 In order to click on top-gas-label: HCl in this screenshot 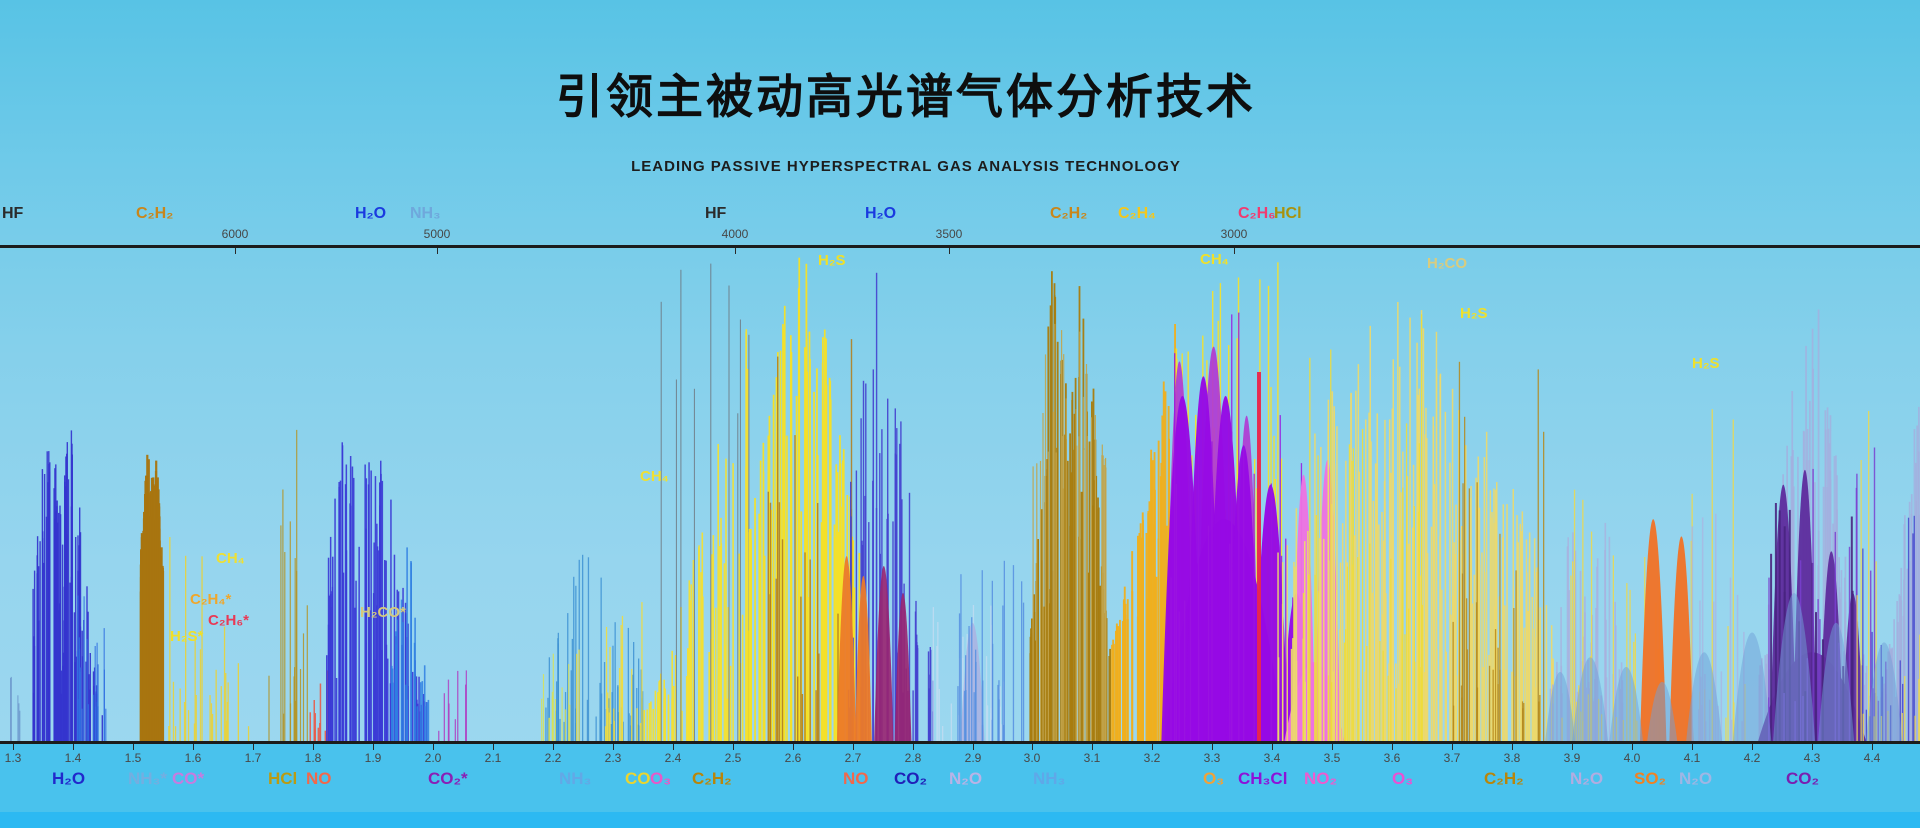, I will do `click(1288, 213)`.